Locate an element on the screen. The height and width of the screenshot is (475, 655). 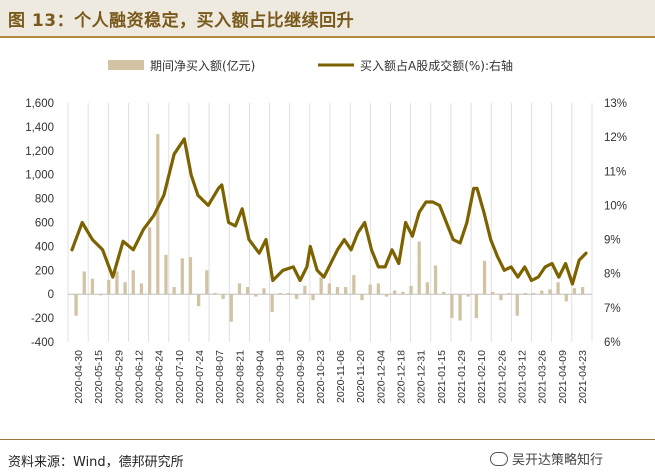
x-tick-label: 2020-07-24 is located at coordinates (200, 377).